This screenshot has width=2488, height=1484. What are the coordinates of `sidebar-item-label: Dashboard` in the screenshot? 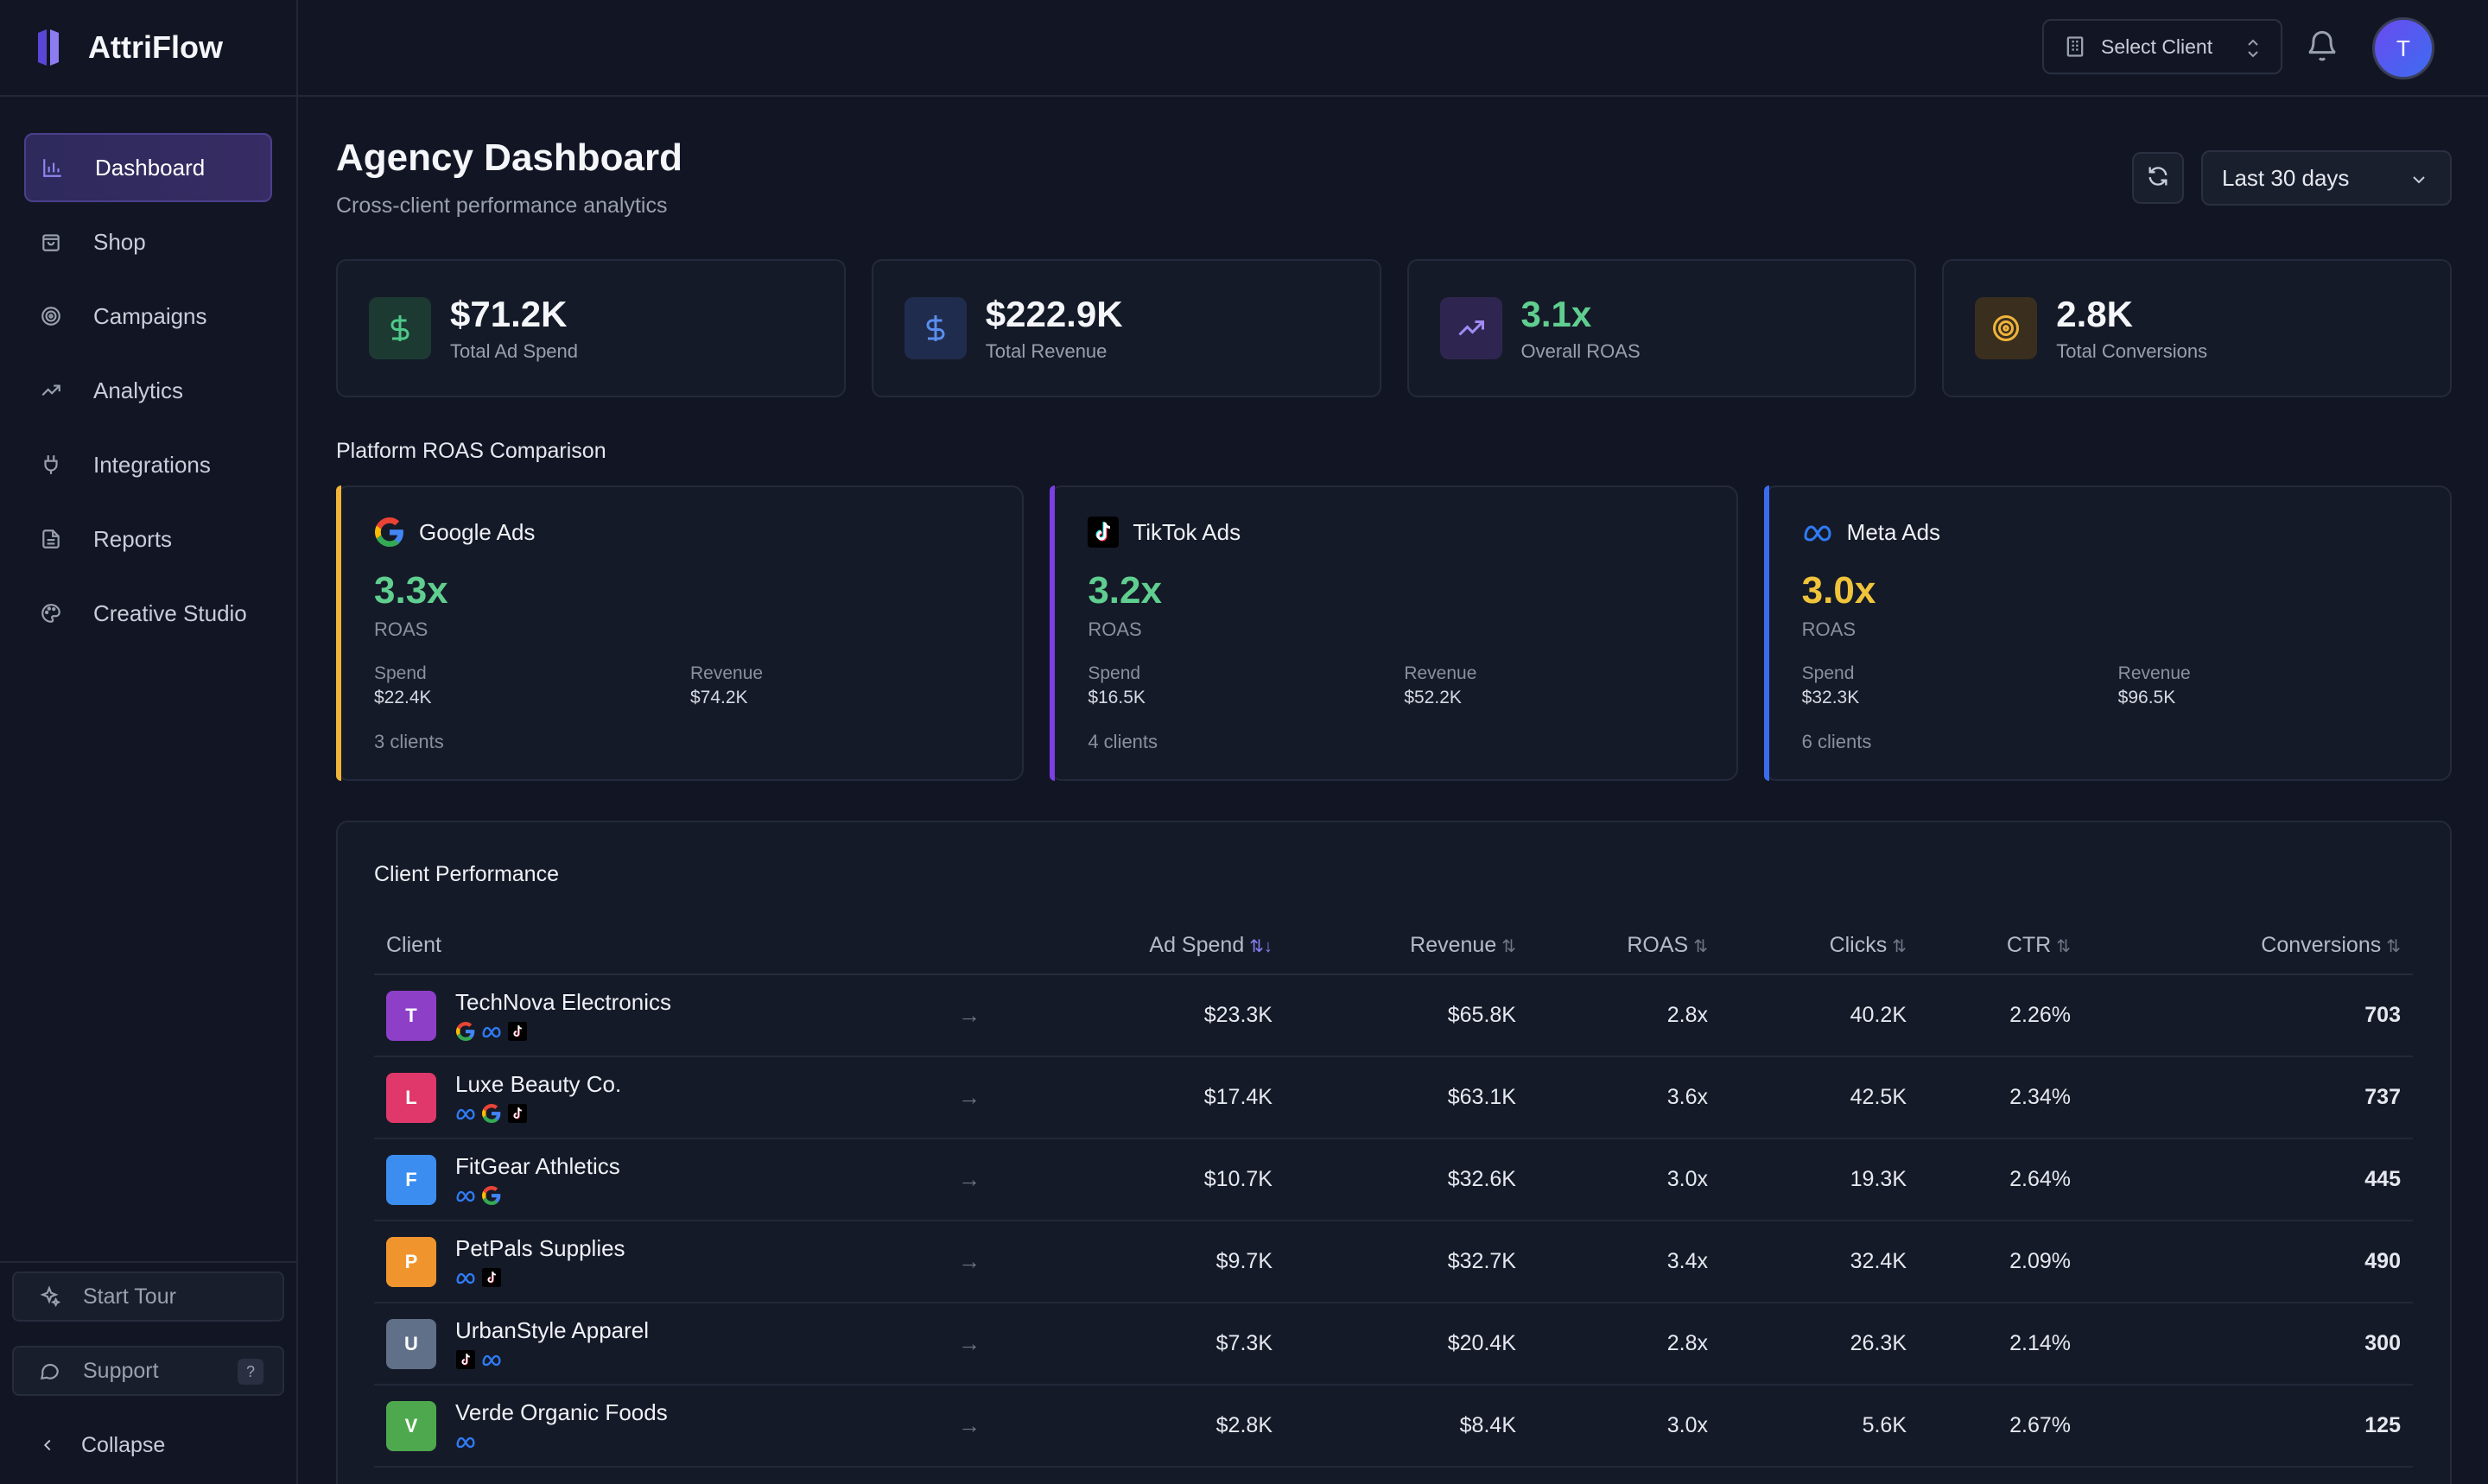 It's located at (151, 167).